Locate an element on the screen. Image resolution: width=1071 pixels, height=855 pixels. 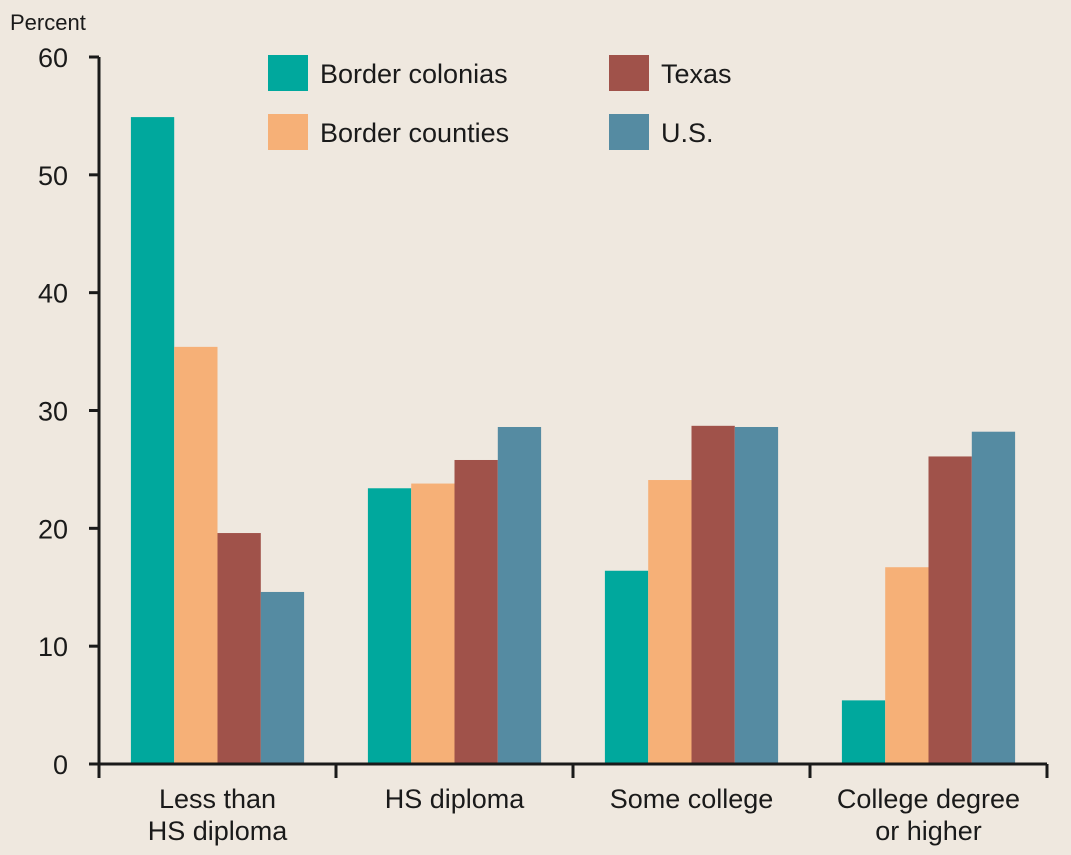
legend: Border colonias Border counties Texas U.S. is located at coordinates (500, 102).